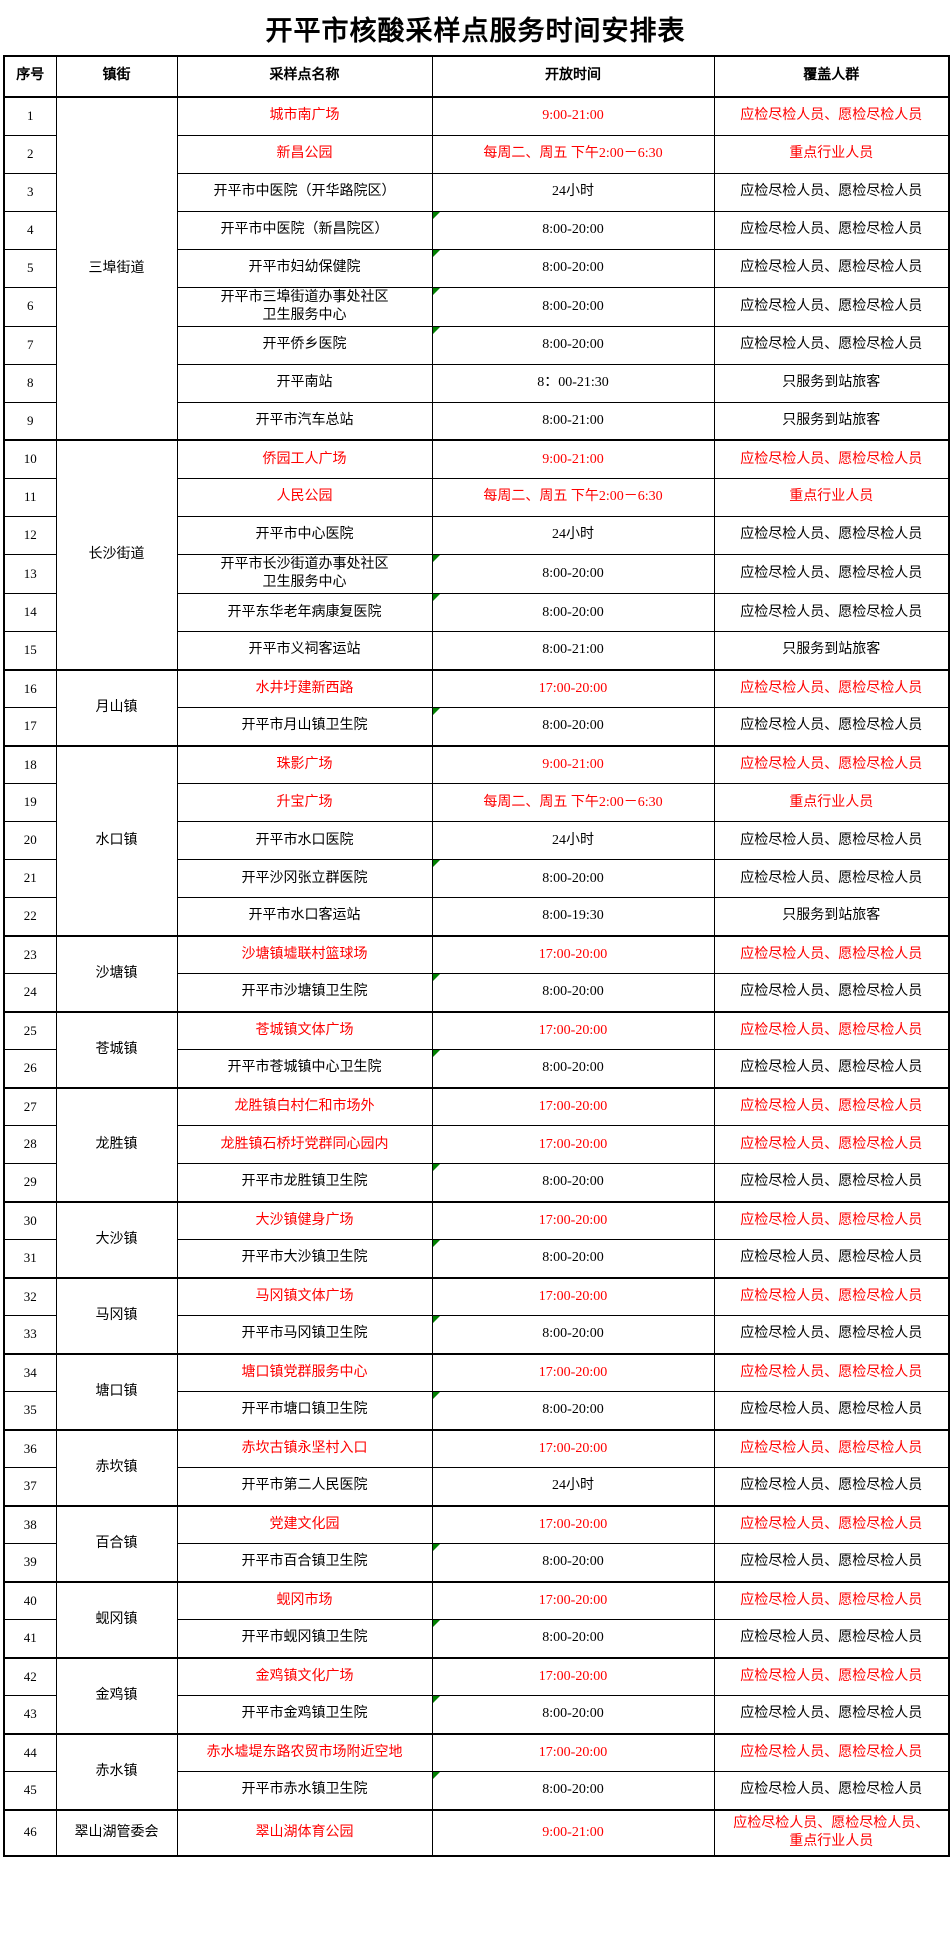 This screenshot has height=1943, width=951. I want to click on table-row: 18 水口镇 珠影广场 9:00-21:00 应检尽检人员、愿检尽检人员, so click(476, 840).